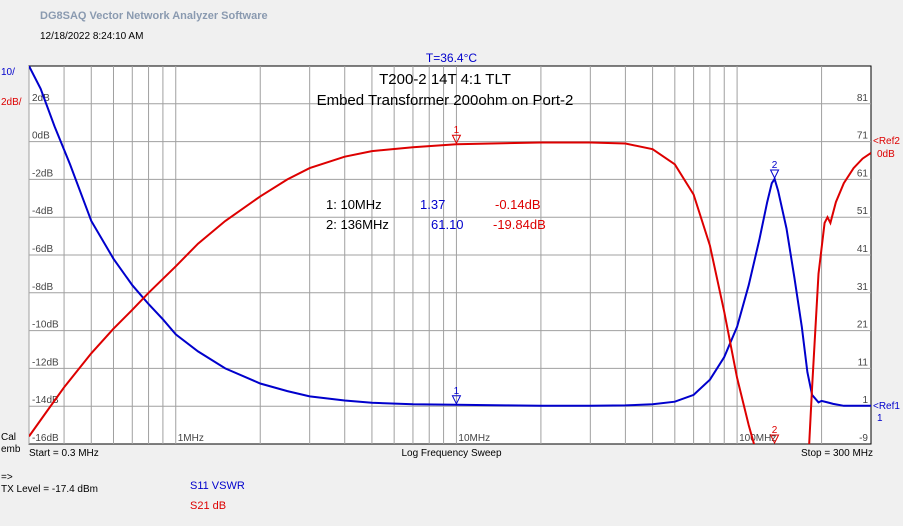 The image size is (903, 526). What do you see at coordinates (474, 438) in the screenshot?
I see `x-tick-label: 10MHz` at bounding box center [474, 438].